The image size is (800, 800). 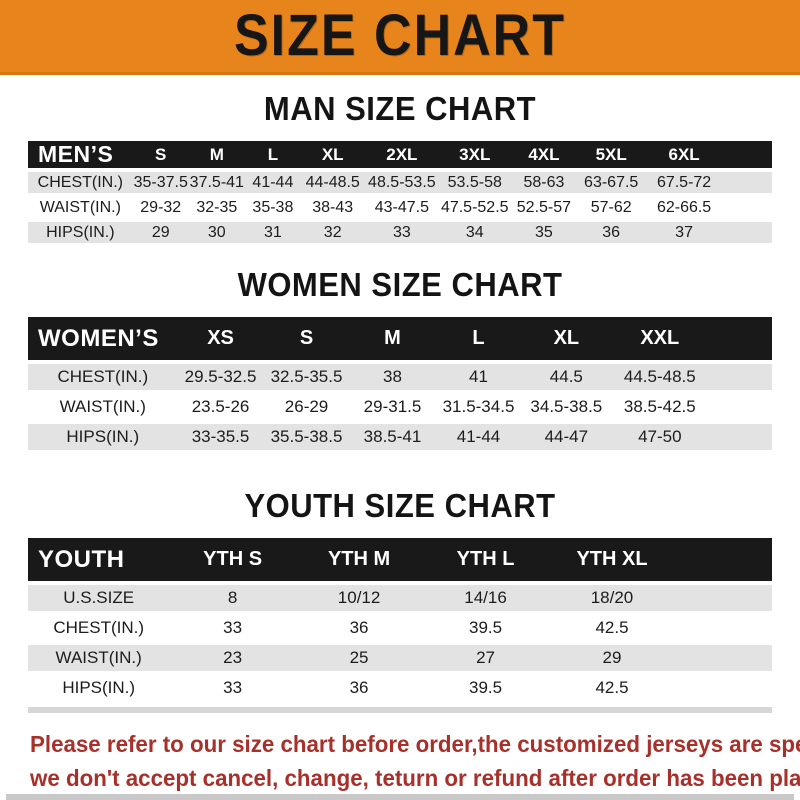 I want to click on women-cell: 29-31.5, so click(x=392, y=407).